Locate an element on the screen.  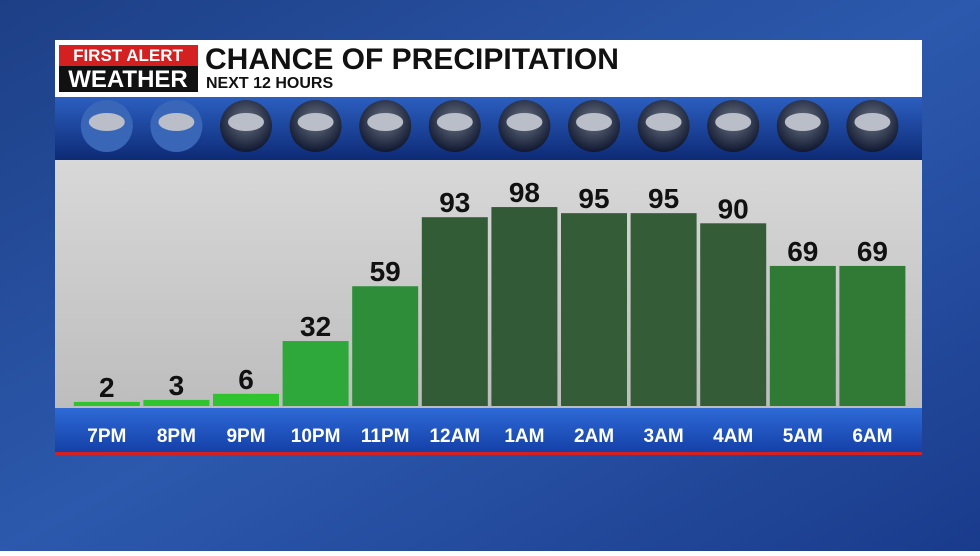
logo-bottom is located at coordinates (128, 79).